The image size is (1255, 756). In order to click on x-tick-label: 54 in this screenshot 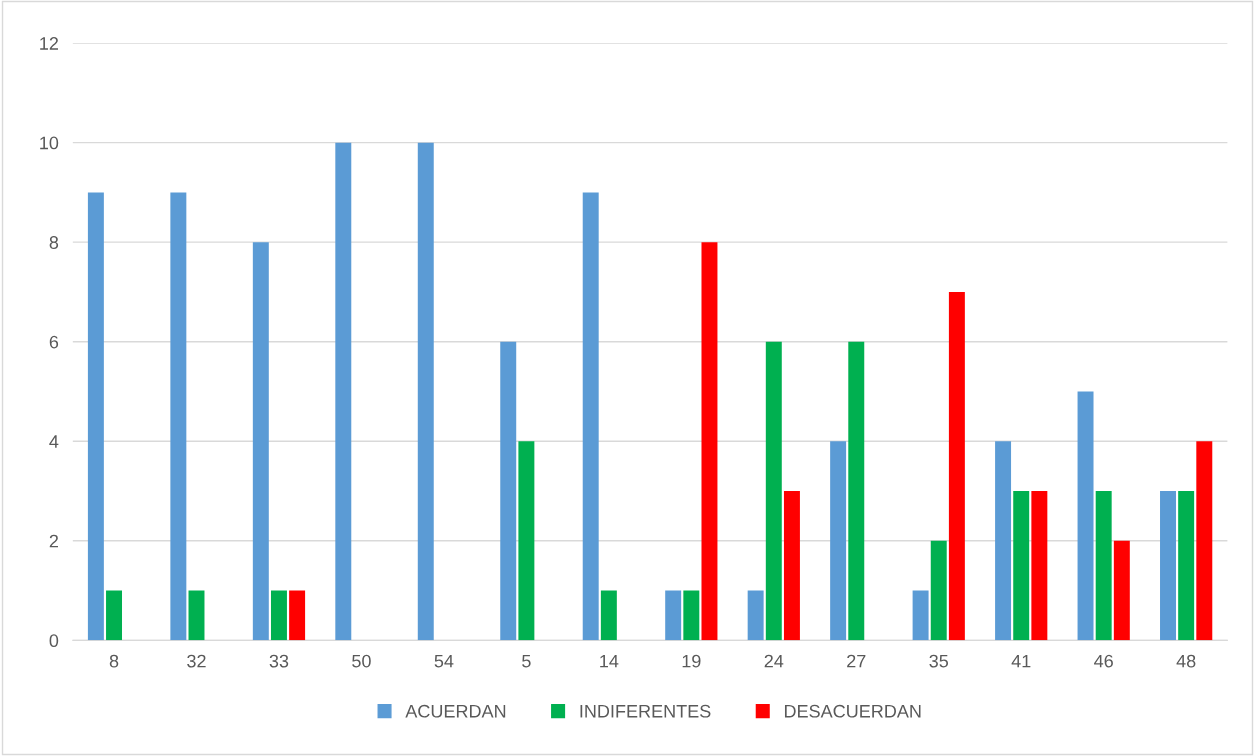, I will do `click(444, 661)`.